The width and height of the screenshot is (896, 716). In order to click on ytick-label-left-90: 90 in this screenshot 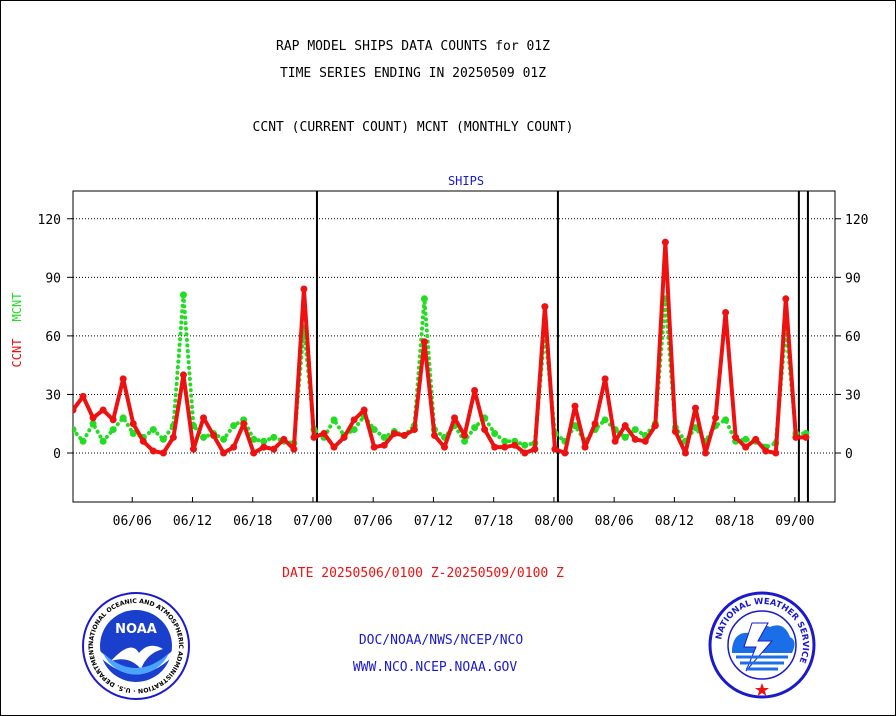, I will do `click(53, 278)`.